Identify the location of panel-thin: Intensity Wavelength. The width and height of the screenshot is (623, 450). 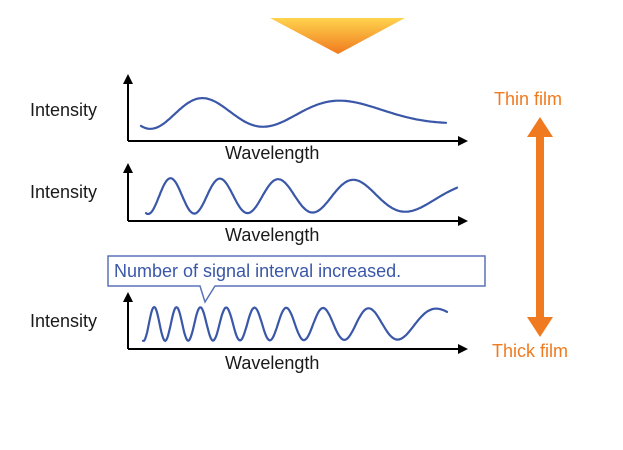
(249, 118).